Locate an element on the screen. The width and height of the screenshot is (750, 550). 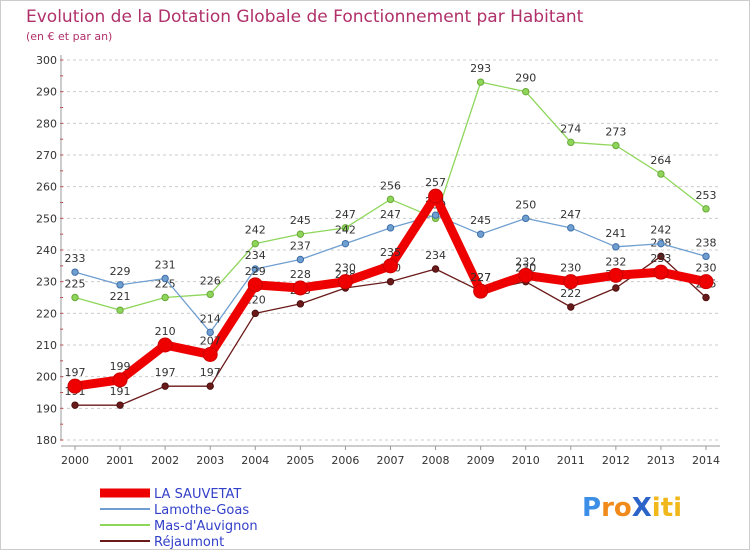
data-label: 221 is located at coordinates (120, 296).